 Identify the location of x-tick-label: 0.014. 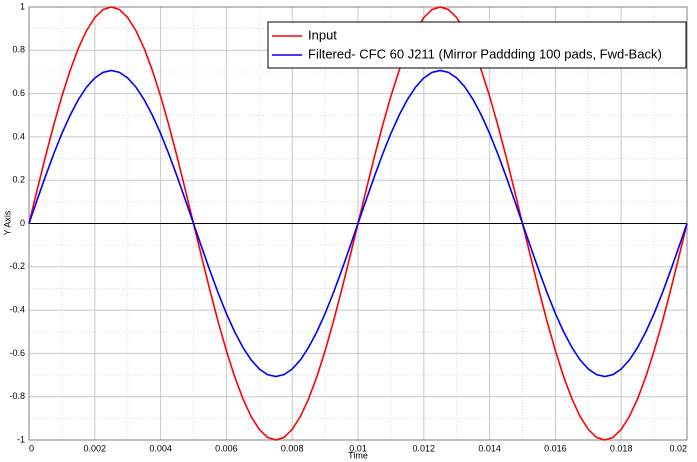
(489, 448).